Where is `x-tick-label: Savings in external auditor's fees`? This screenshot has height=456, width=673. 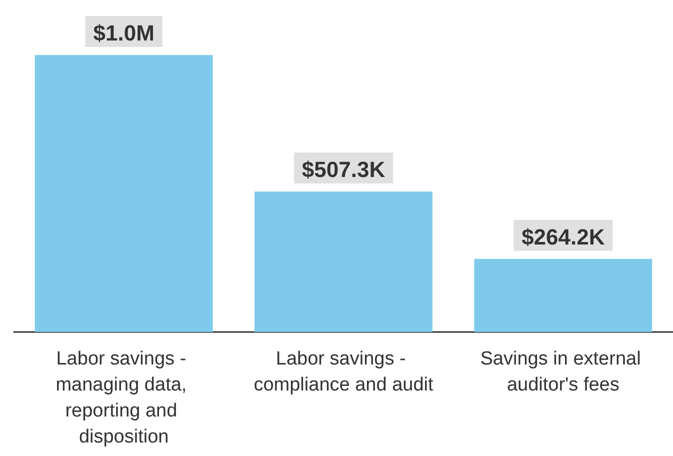
x-tick-label: Savings in external auditor's fees is located at coordinates (563, 372).